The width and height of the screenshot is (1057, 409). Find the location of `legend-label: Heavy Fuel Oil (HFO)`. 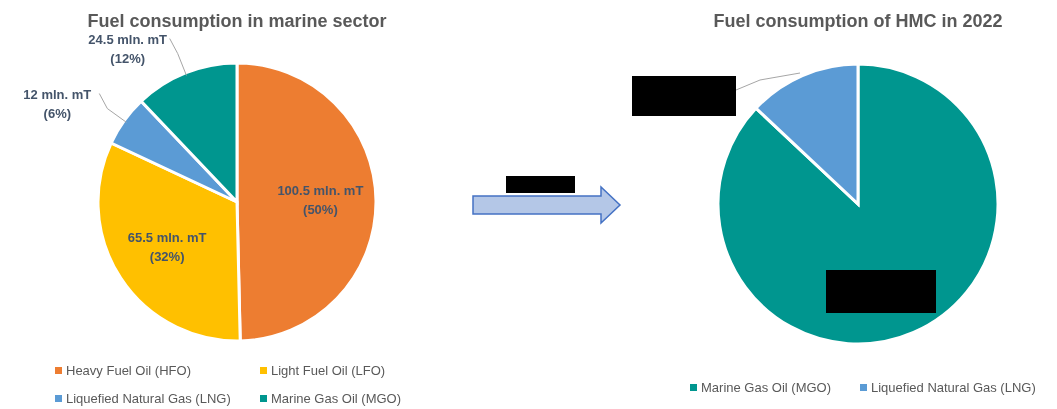

legend-label: Heavy Fuel Oil (HFO) is located at coordinates (128, 370).